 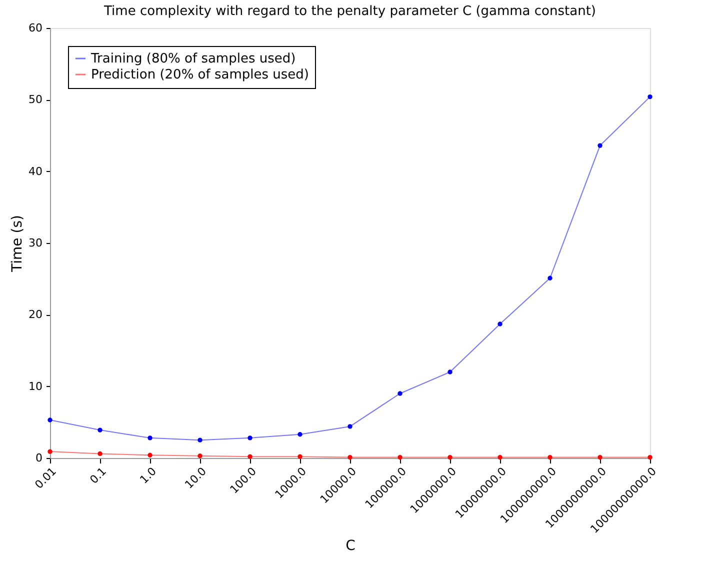 What do you see at coordinates (351, 546) in the screenshot?
I see `x-axis-title: C` at bounding box center [351, 546].